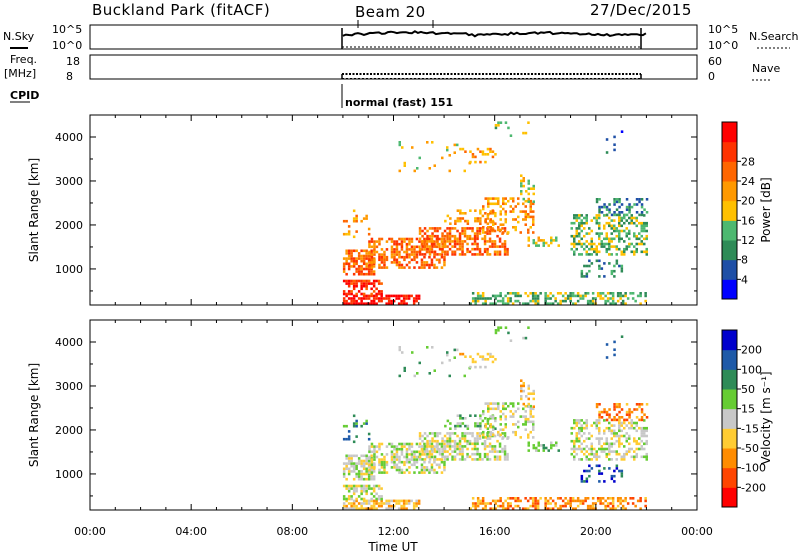 Image resolution: width=800 pixels, height=554 pixels. What do you see at coordinates (729, 132) in the screenshot?
I see `colorbar-swatch` at bounding box center [729, 132].